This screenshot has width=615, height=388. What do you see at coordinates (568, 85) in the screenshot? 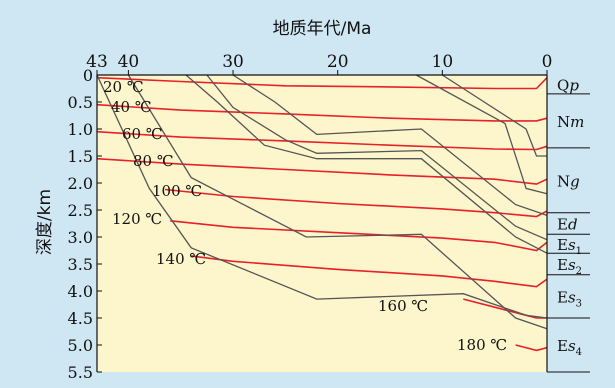
I see `strata-label: Qp` at bounding box center [568, 85].